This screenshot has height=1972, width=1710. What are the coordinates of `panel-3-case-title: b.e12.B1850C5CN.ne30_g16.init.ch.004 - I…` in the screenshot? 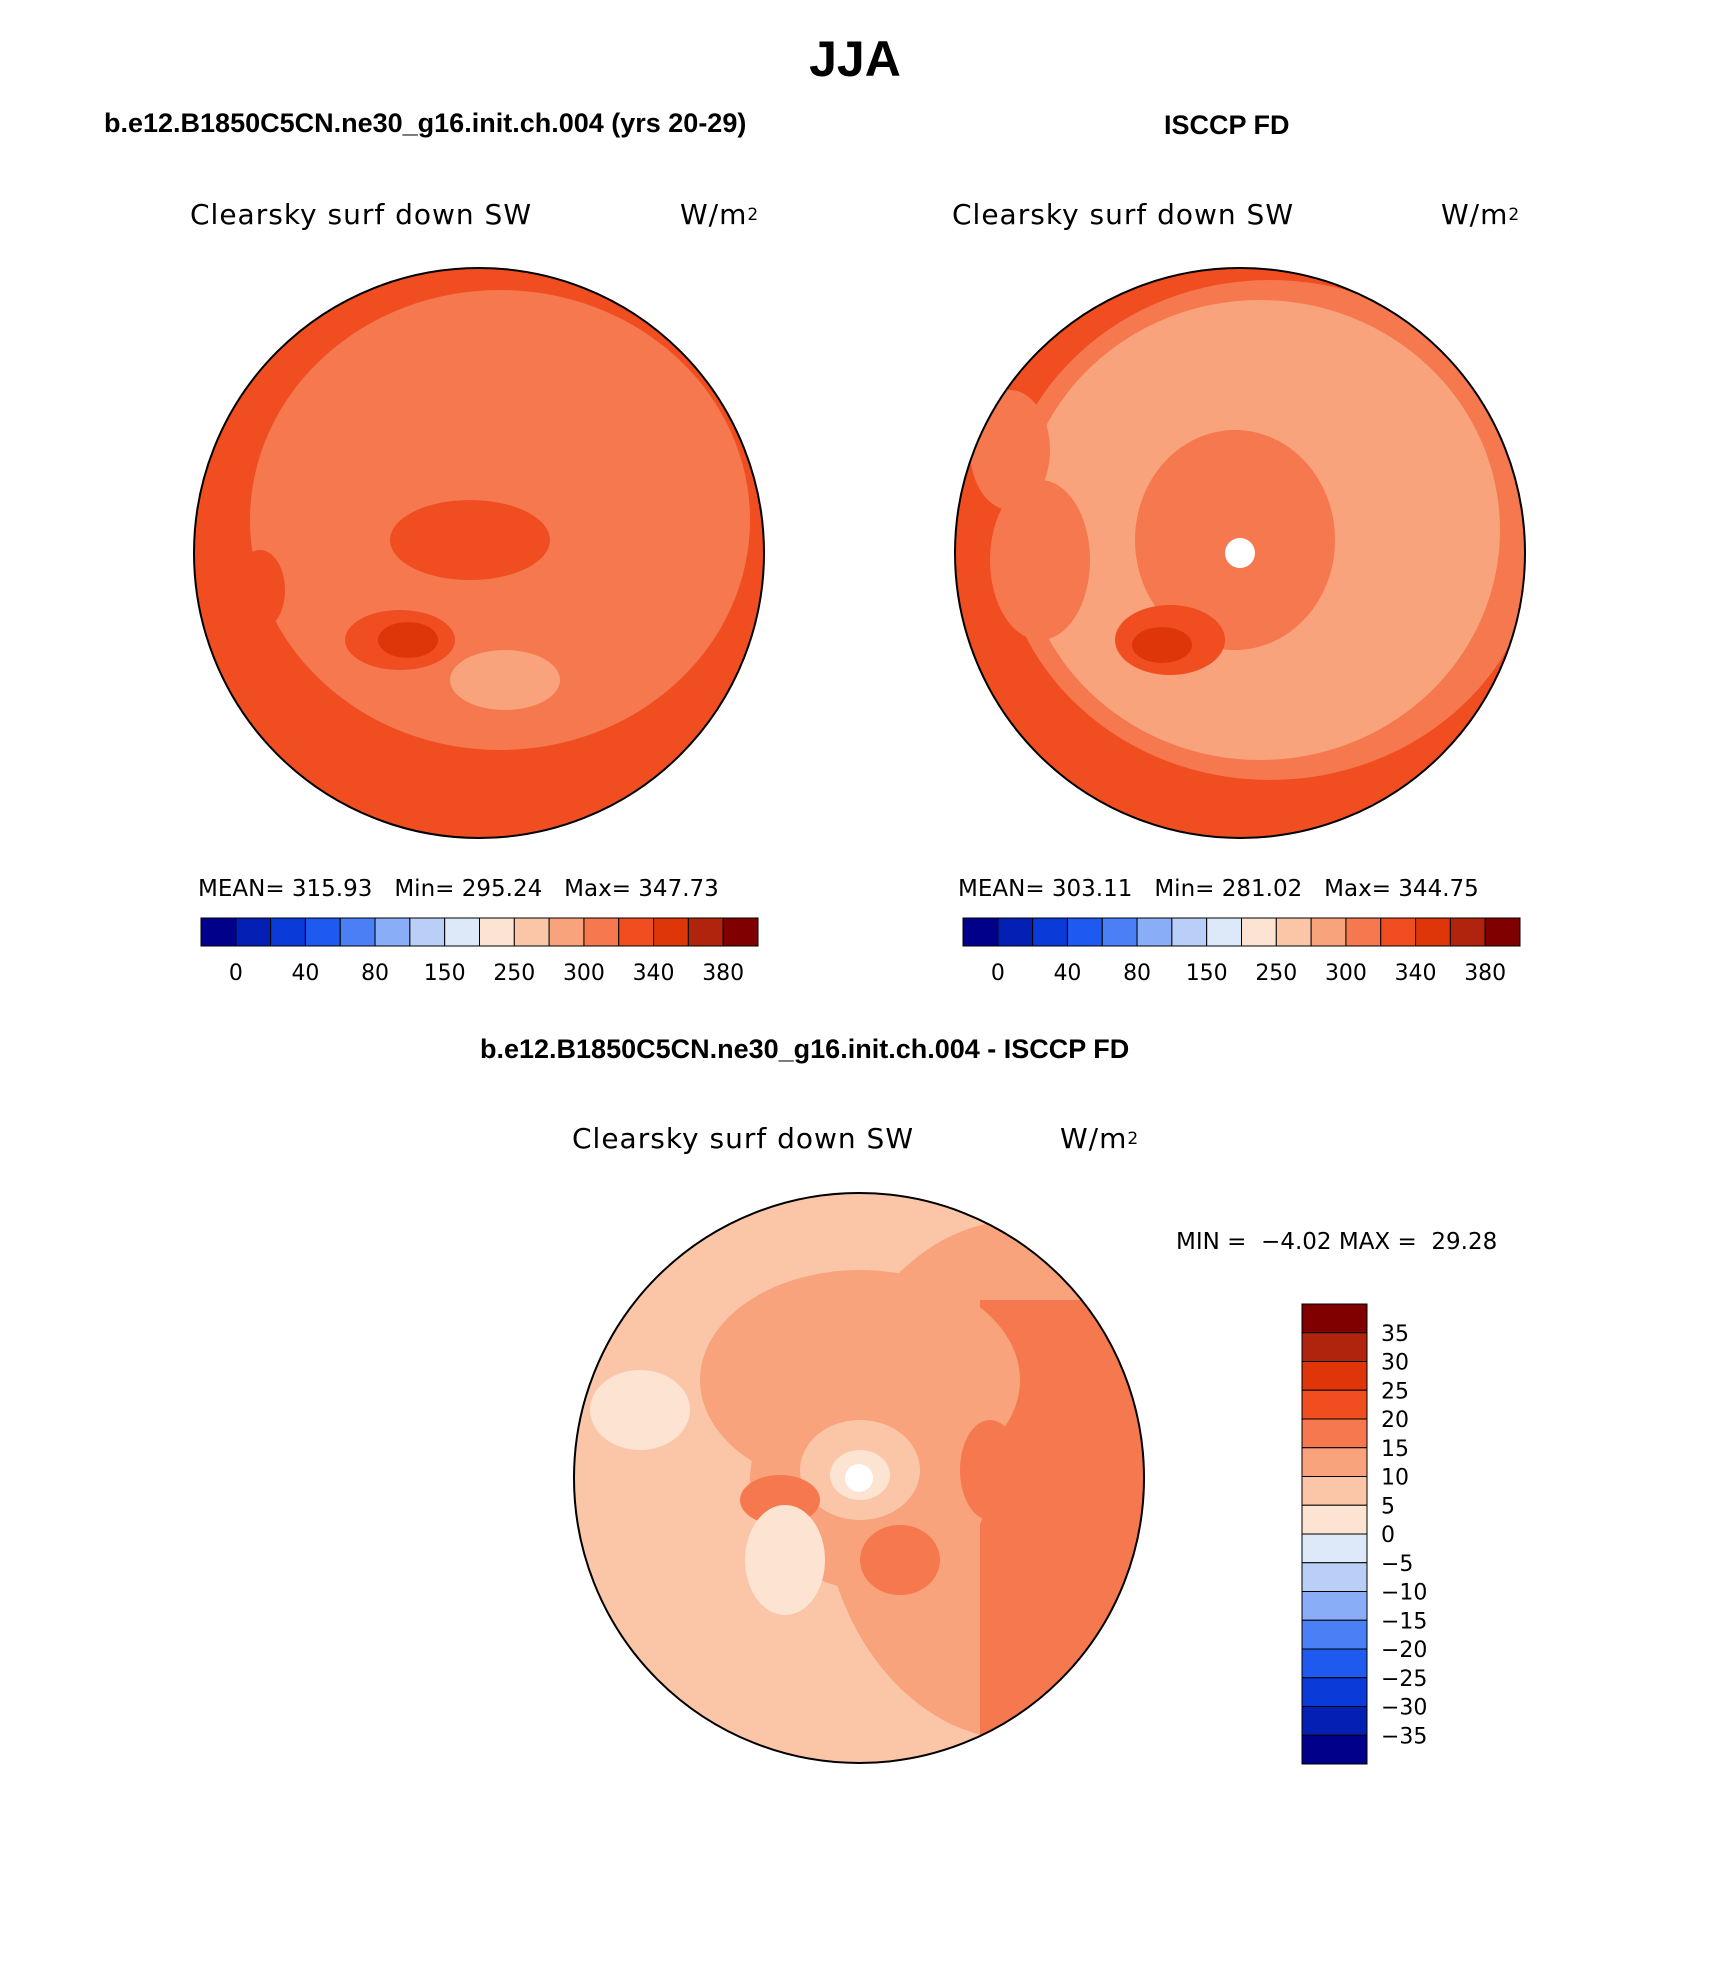 It's located at (805, 1049).